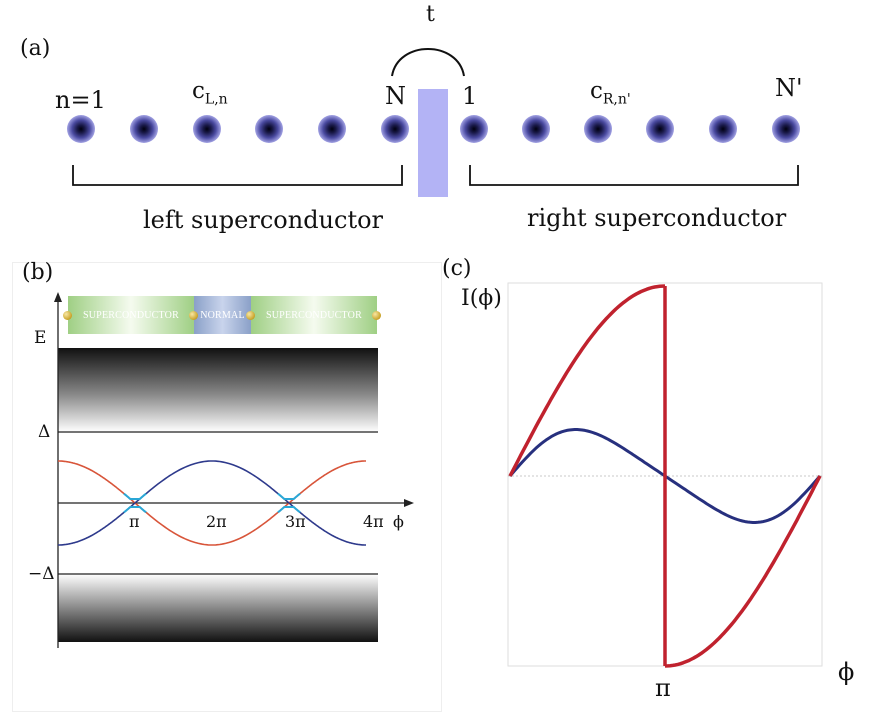 The height and width of the screenshot is (712, 877). I want to click on red-current-return, so click(743, 571).